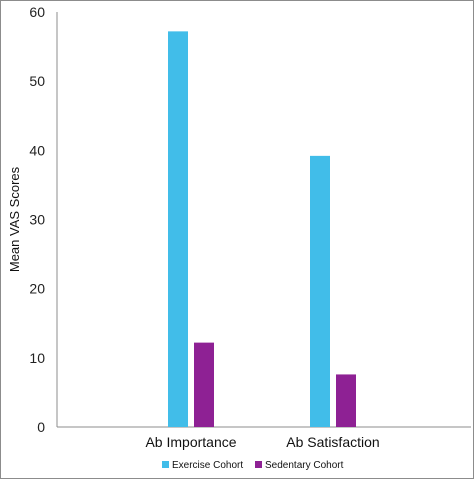 Image resolution: width=474 pixels, height=479 pixels. I want to click on y-tick-label: 40, so click(37, 150).